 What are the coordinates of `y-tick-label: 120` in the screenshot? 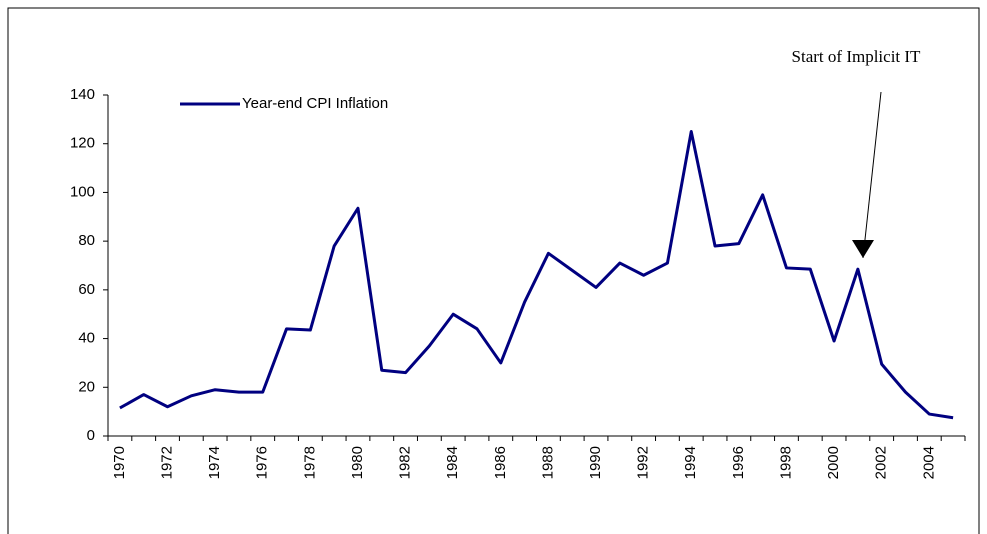 It's located at (82, 143).